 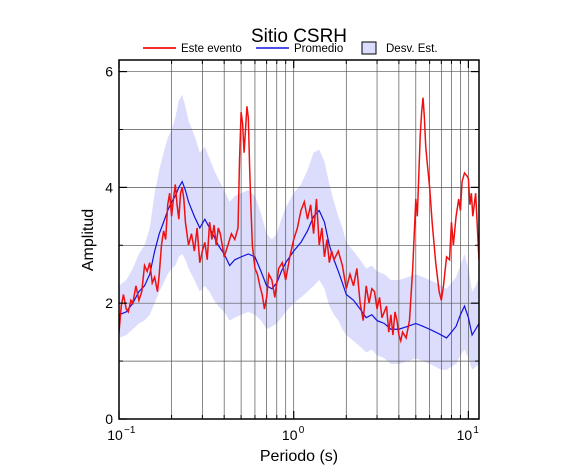 What do you see at coordinates (290, 48) in the screenshot?
I see `legend: Este evento Promedio Desv. Est.` at bounding box center [290, 48].